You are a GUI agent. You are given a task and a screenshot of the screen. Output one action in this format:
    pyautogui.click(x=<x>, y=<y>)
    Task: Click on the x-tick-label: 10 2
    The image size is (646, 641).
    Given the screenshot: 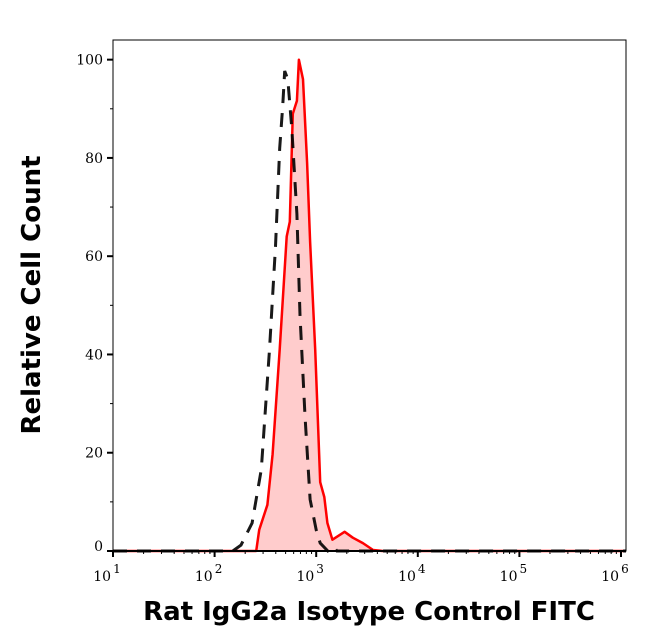 What is the action you would take?
    pyautogui.click(x=208, y=573)
    